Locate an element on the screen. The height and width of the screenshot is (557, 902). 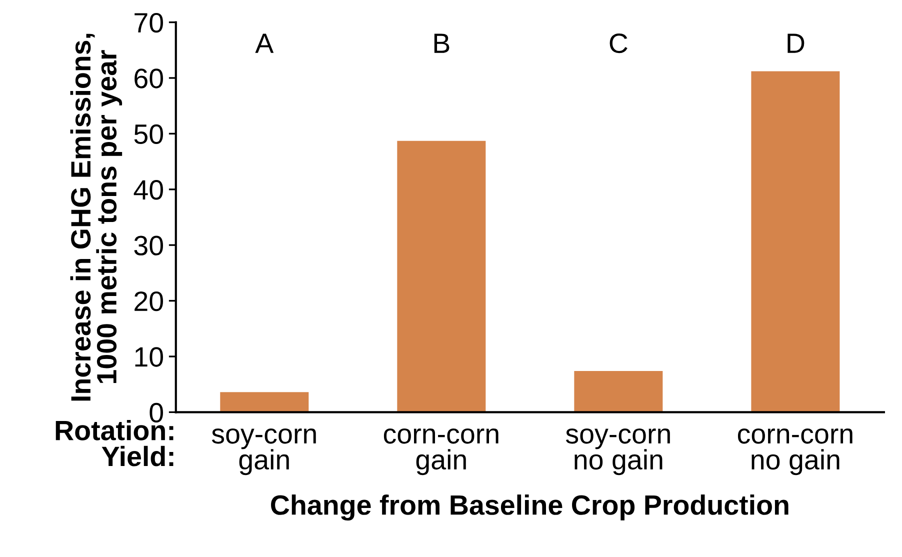
annotation: D is located at coordinates (796, 43).